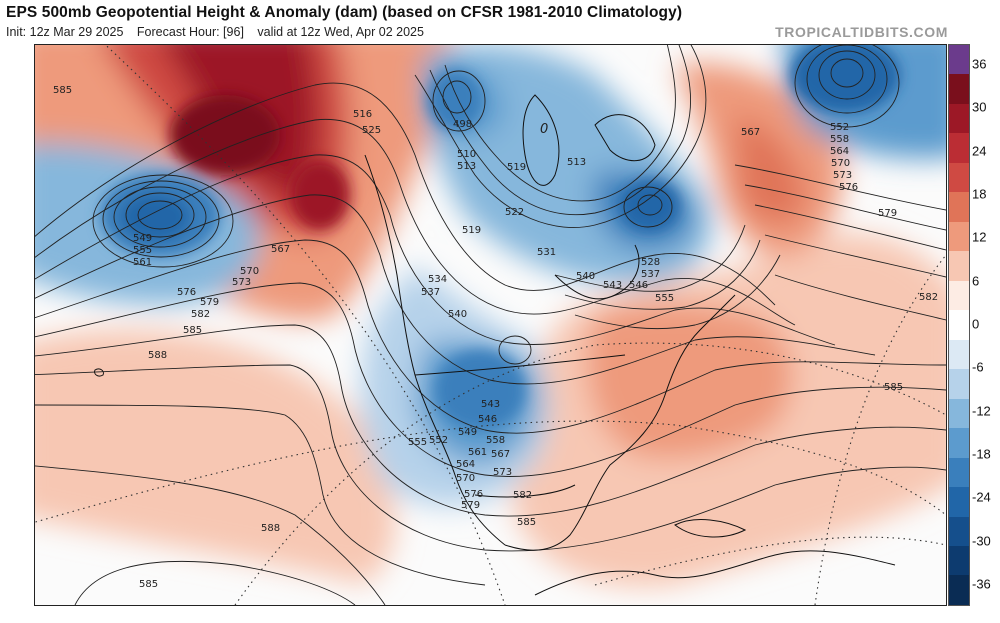  What do you see at coordinates (371, 130) in the screenshot?
I see `height-label: 525` at bounding box center [371, 130].